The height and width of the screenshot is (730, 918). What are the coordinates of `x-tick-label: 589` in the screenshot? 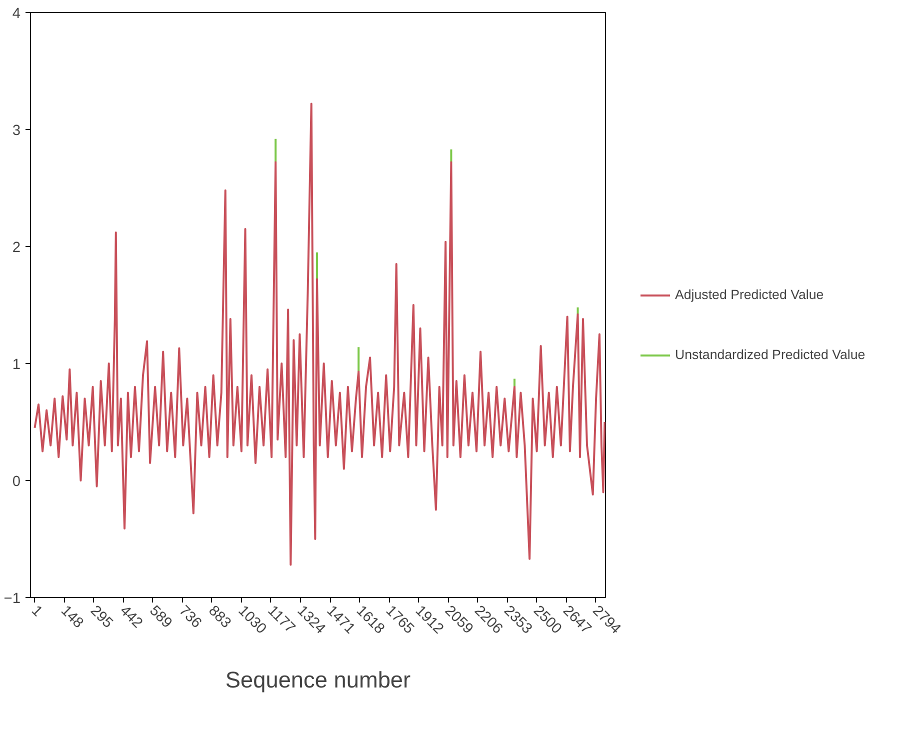 It's located at (160, 617).